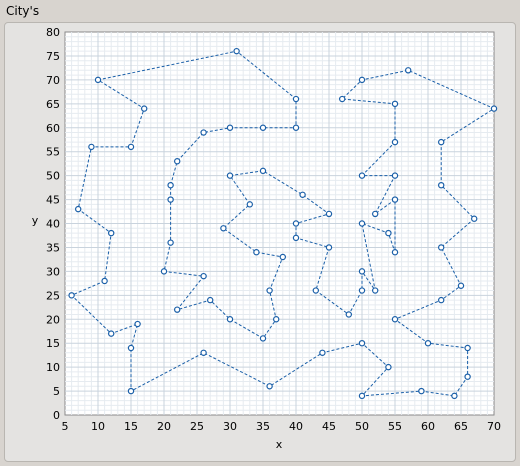  What do you see at coordinates (494, 426) in the screenshot?
I see `x-tick-label: 70` at bounding box center [494, 426].